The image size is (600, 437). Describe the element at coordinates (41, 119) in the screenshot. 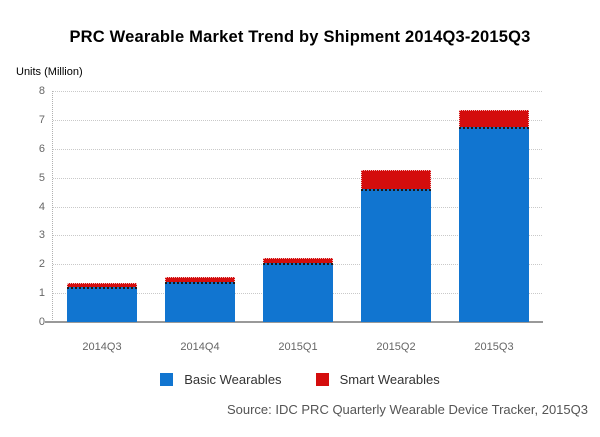

I see `y-tick-label-7: 7` at that location.